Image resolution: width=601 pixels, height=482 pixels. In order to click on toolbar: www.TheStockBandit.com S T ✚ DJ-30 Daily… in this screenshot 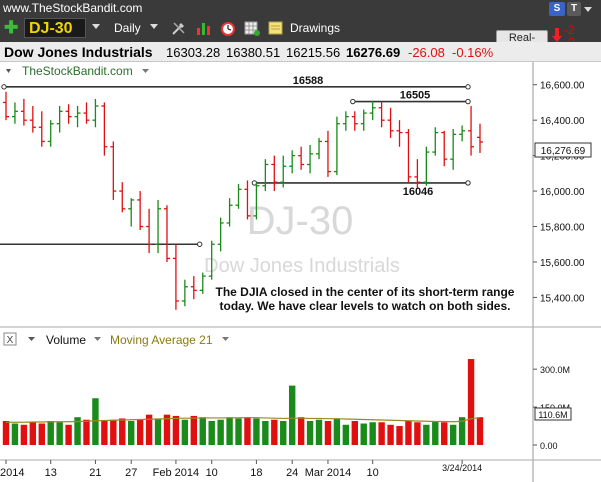, I will do `click(300, 21)`.